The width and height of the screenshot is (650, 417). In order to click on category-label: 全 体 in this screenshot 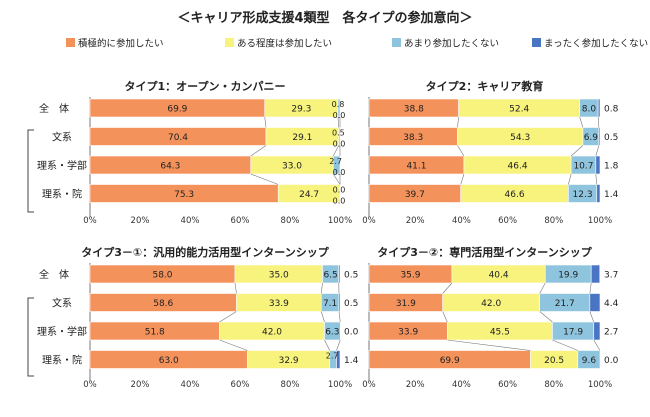, I will do `click(54, 108)`.